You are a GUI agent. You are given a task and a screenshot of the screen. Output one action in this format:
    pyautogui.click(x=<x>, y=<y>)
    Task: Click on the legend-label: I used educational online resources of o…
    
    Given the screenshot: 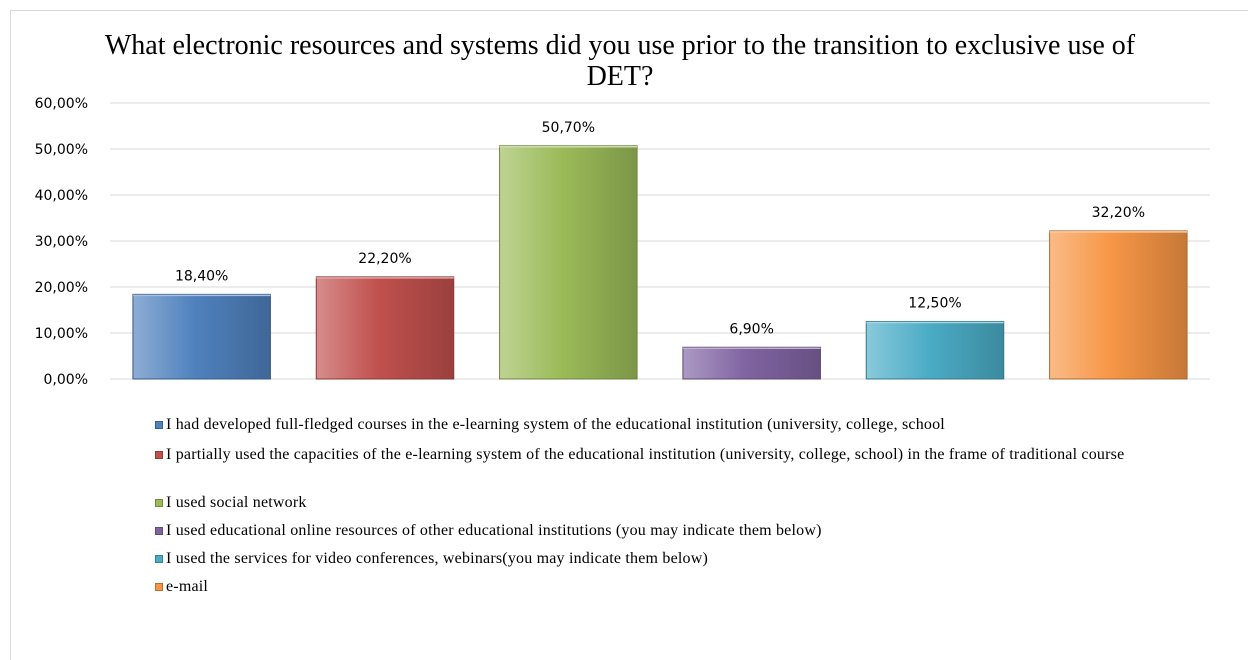 What is the action you would take?
    pyautogui.click(x=494, y=530)
    